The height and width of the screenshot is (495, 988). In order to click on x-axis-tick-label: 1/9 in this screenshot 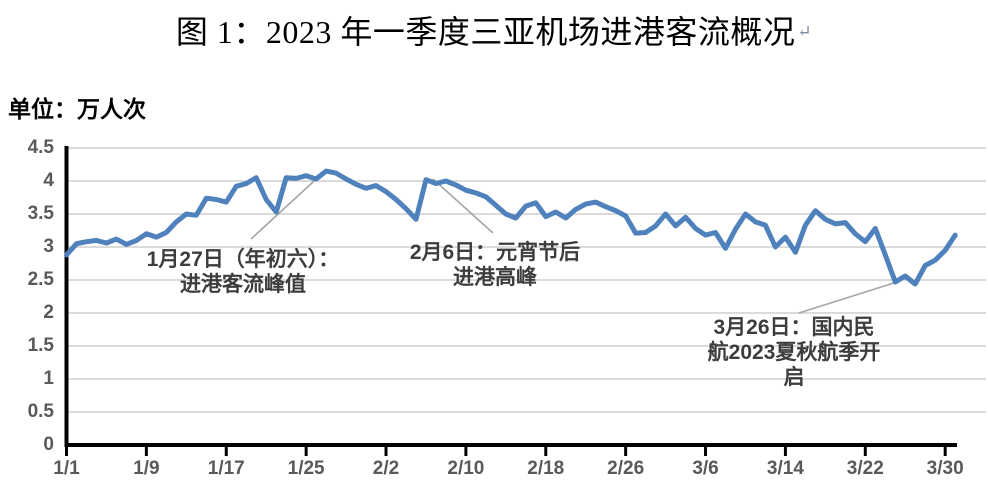, I will do `click(146, 468)`.